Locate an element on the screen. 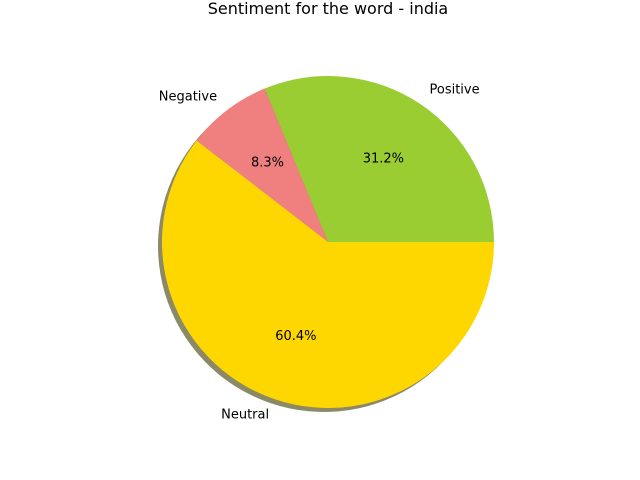 This screenshot has width=640, height=480. slice-label-neutral: Neutral is located at coordinates (245, 414).